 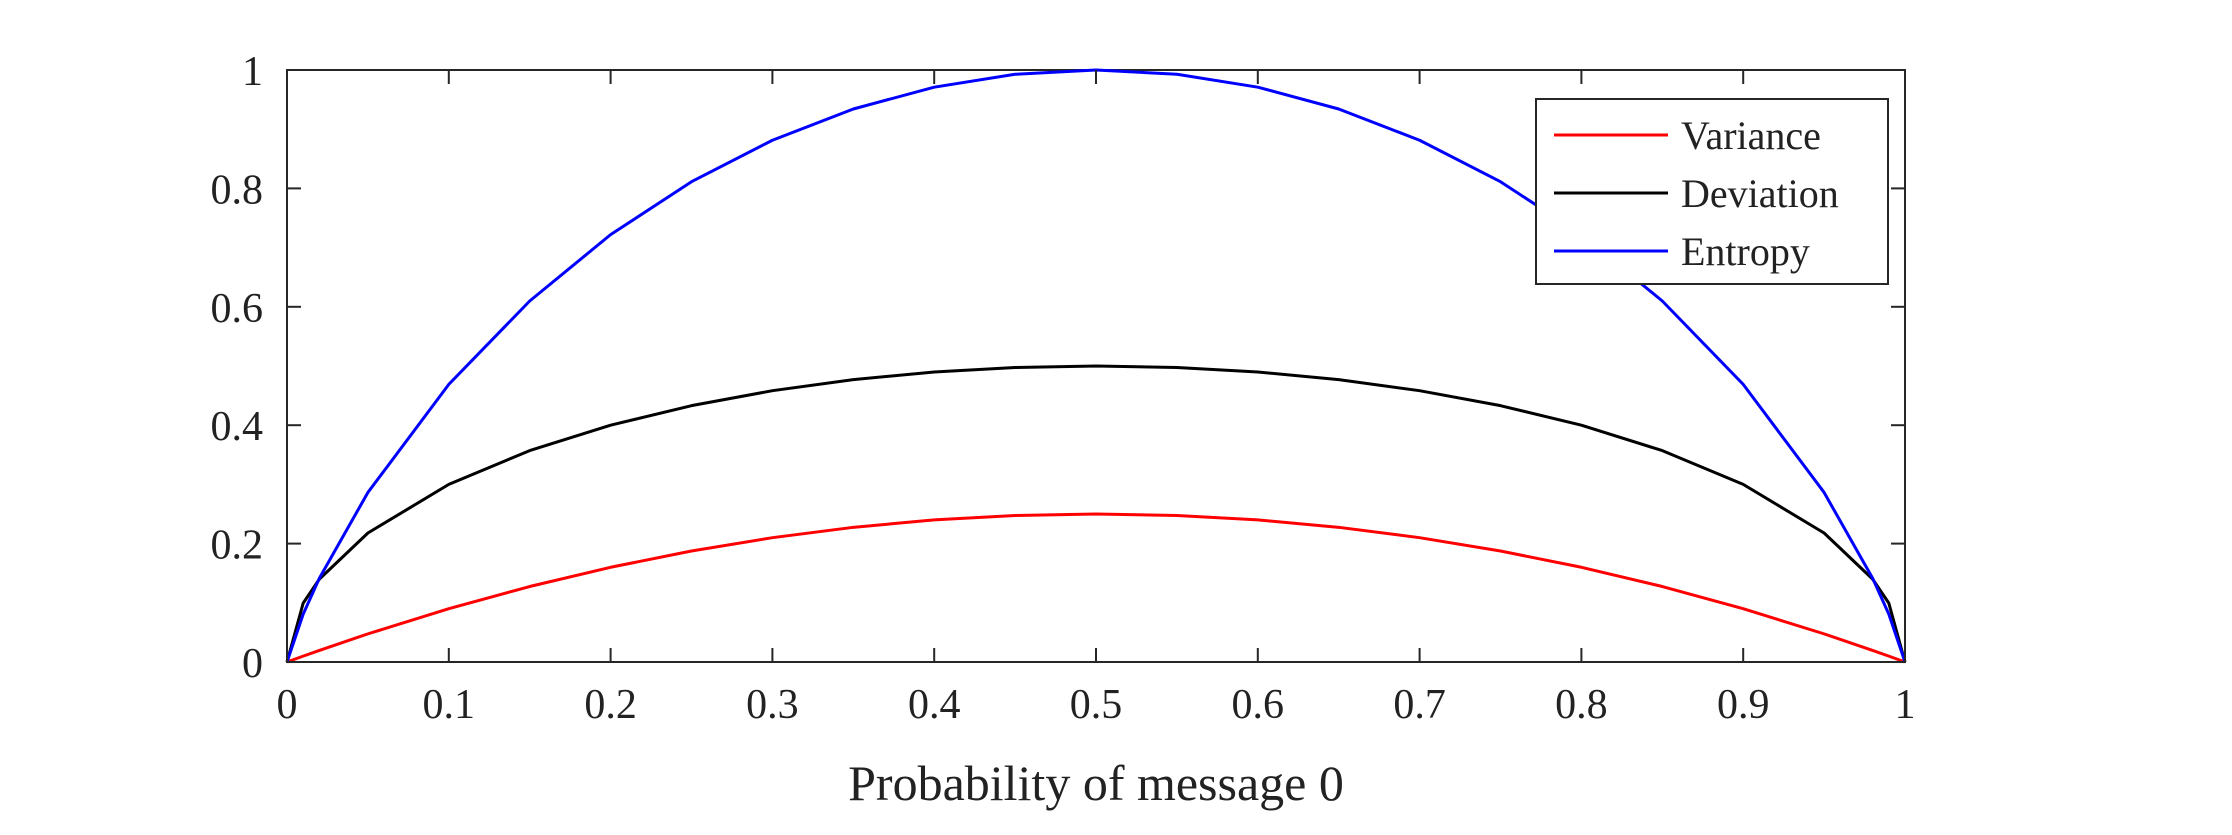 I want to click on x-tick-label: 0.2, so click(x=610, y=705).